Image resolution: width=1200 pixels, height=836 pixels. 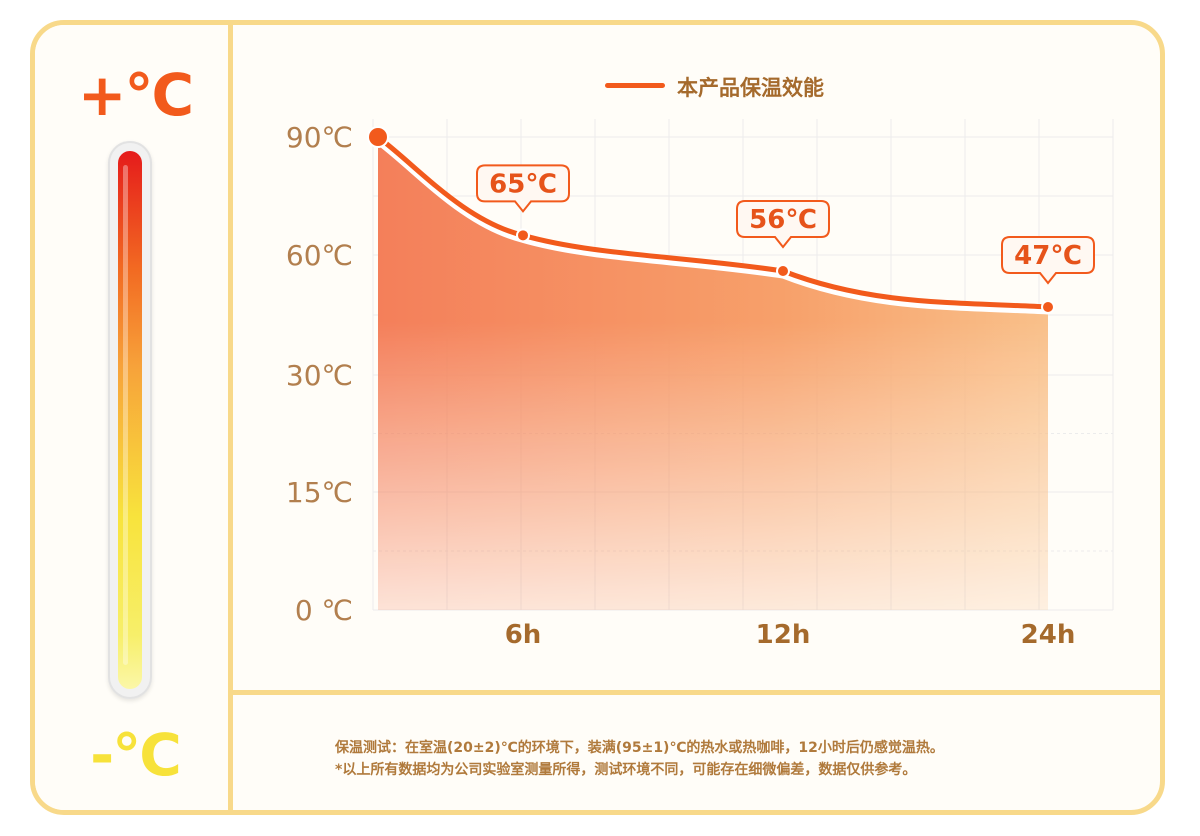 I want to click on series-line, so click(x=713, y=222).